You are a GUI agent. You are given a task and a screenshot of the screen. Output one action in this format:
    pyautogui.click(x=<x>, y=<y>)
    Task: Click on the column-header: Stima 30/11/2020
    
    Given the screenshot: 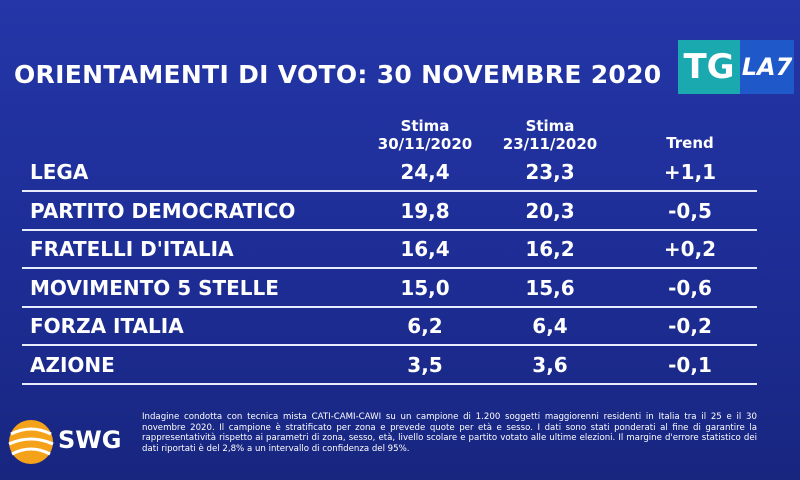 What is the action you would take?
    pyautogui.click(x=425, y=135)
    